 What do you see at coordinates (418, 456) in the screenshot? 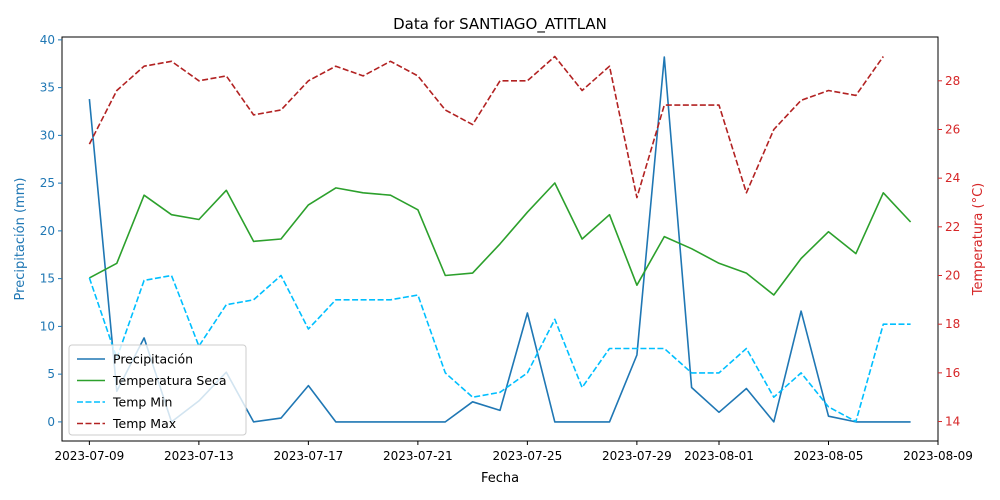
I see `x-tick-label: 2023-07-21` at bounding box center [418, 456].